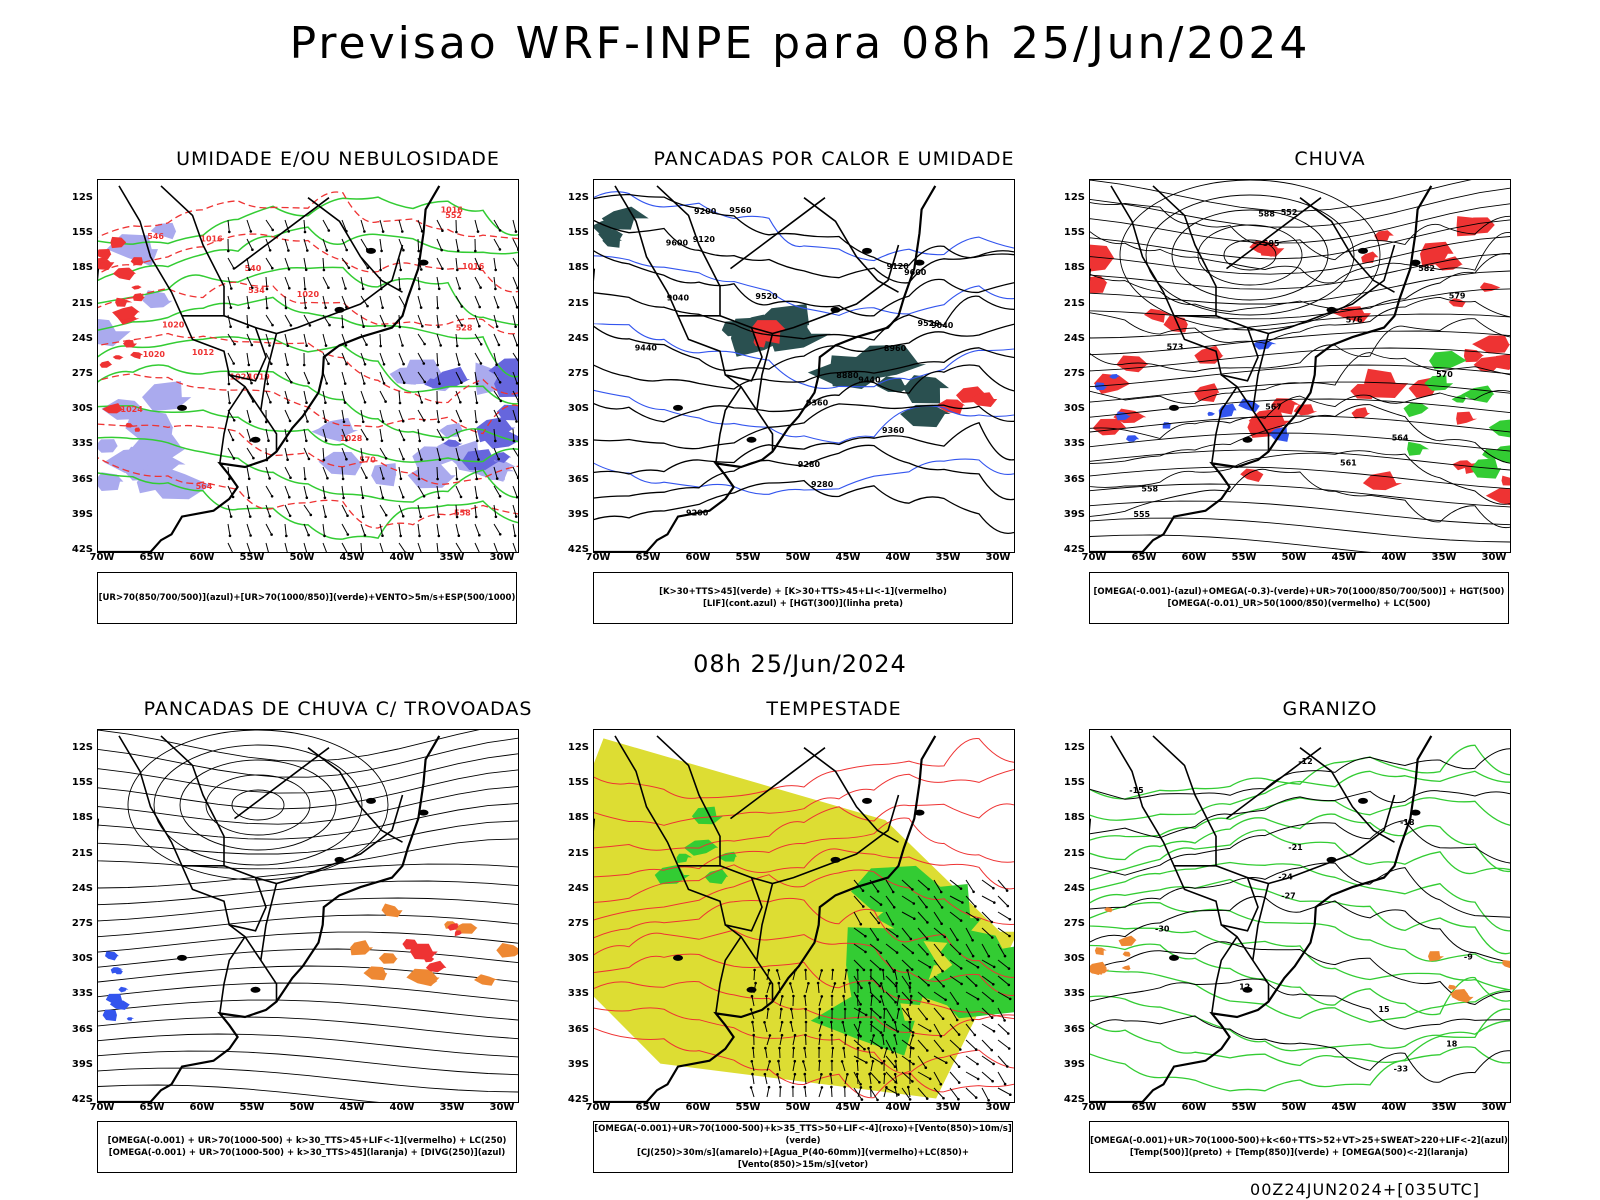  What do you see at coordinates (256, 290) in the screenshot?
I see `contour-label: 534` at bounding box center [256, 290].